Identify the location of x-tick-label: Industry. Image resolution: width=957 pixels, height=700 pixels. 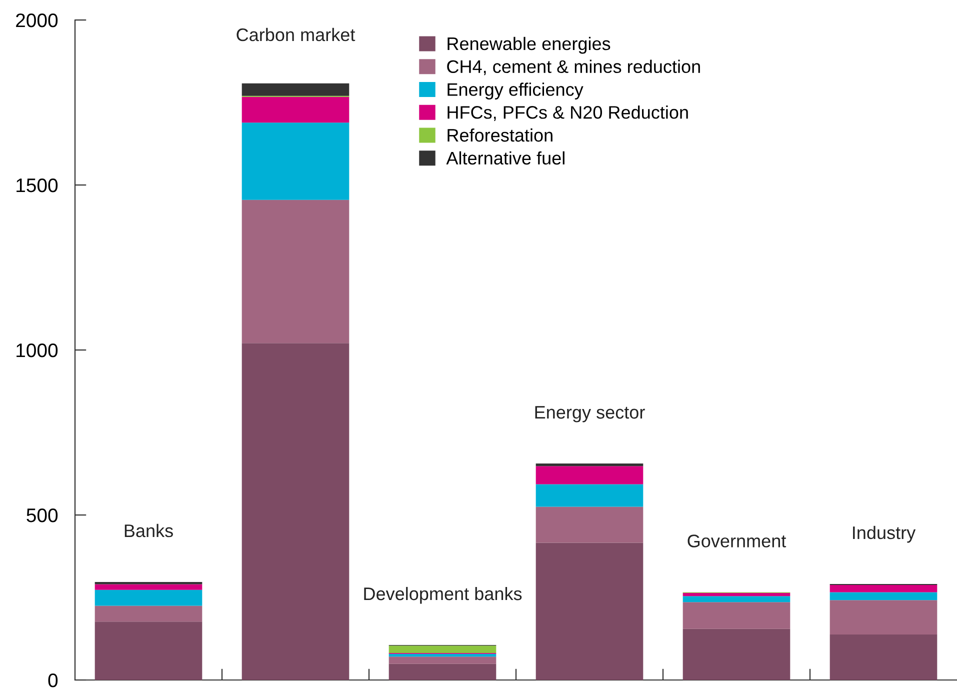
(884, 534).